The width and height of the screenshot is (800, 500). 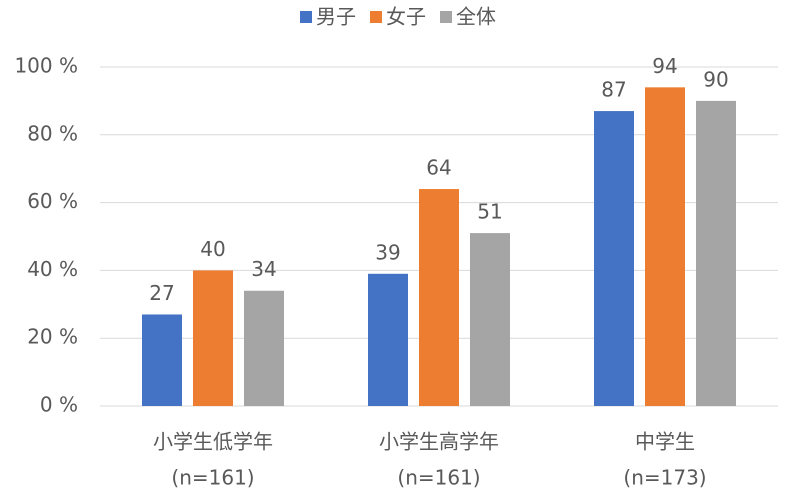 What do you see at coordinates (263, 269) in the screenshot?
I see `data-label: 34` at bounding box center [263, 269].